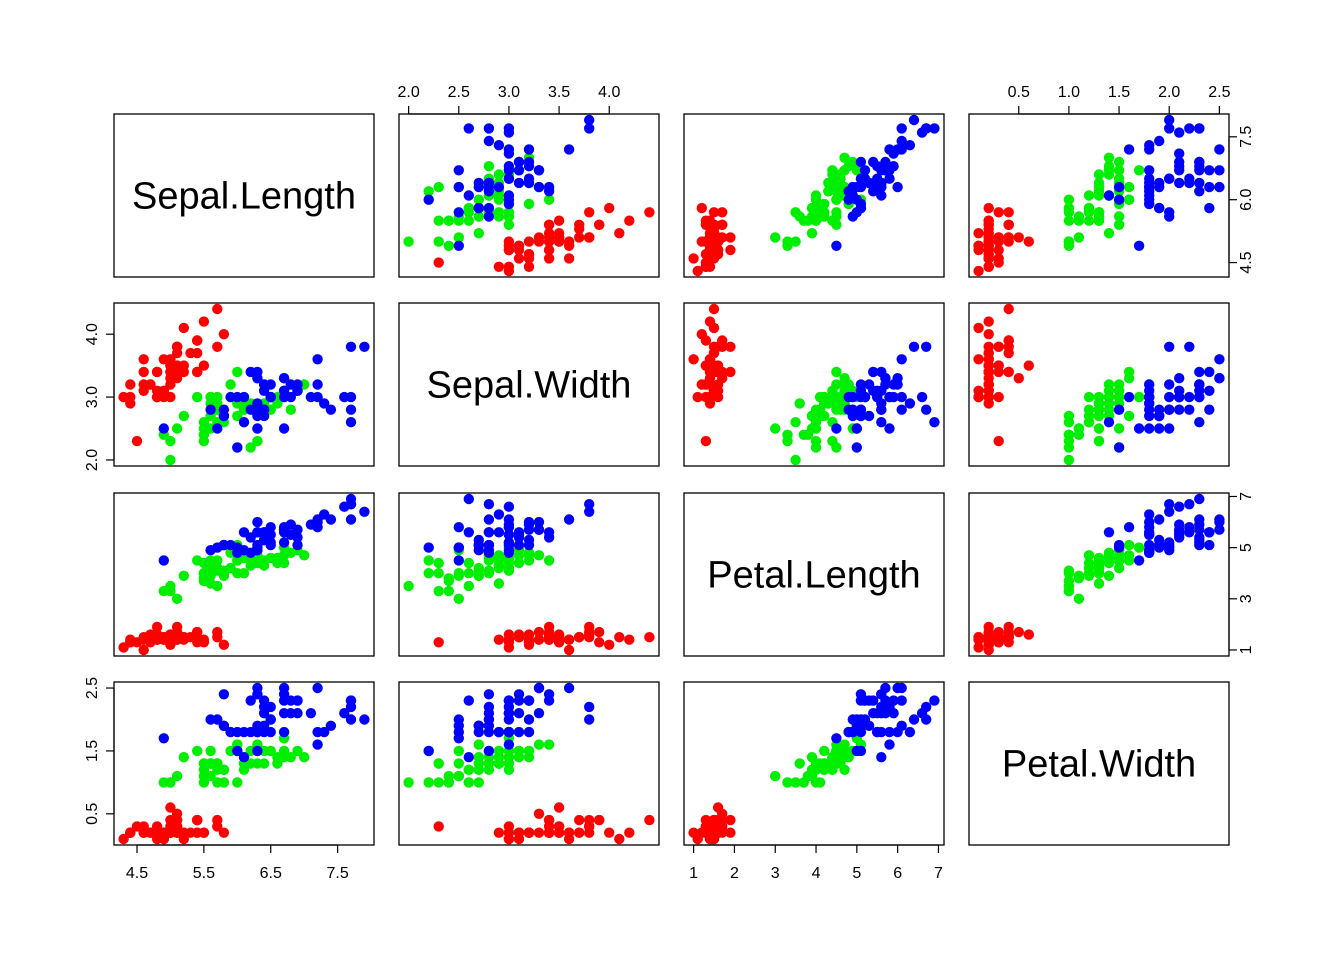 This screenshot has width=1344, height=960. Describe the element at coordinates (92, 460) in the screenshot. I see `tick-label: 2.0` at that location.